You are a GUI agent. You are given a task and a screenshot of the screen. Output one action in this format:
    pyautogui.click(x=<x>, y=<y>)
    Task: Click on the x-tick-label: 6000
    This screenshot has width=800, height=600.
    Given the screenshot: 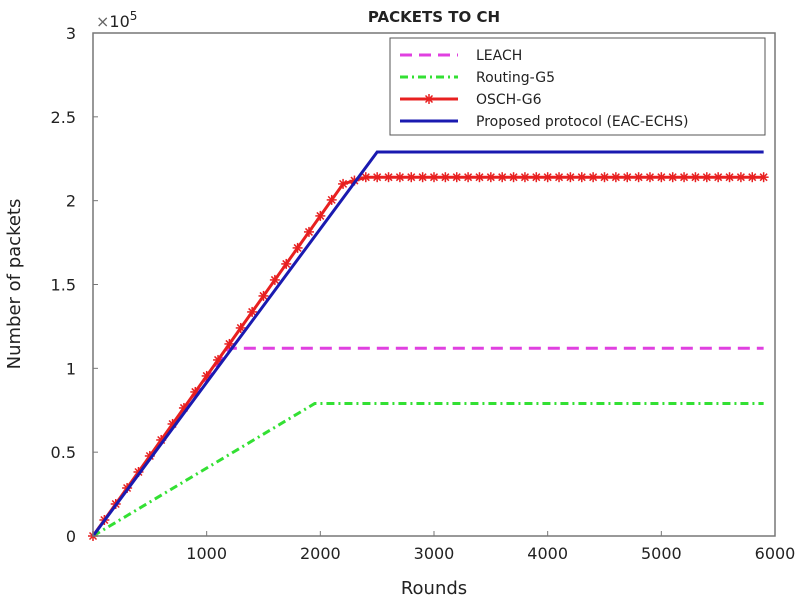 What is the action you would take?
    pyautogui.click(x=775, y=553)
    